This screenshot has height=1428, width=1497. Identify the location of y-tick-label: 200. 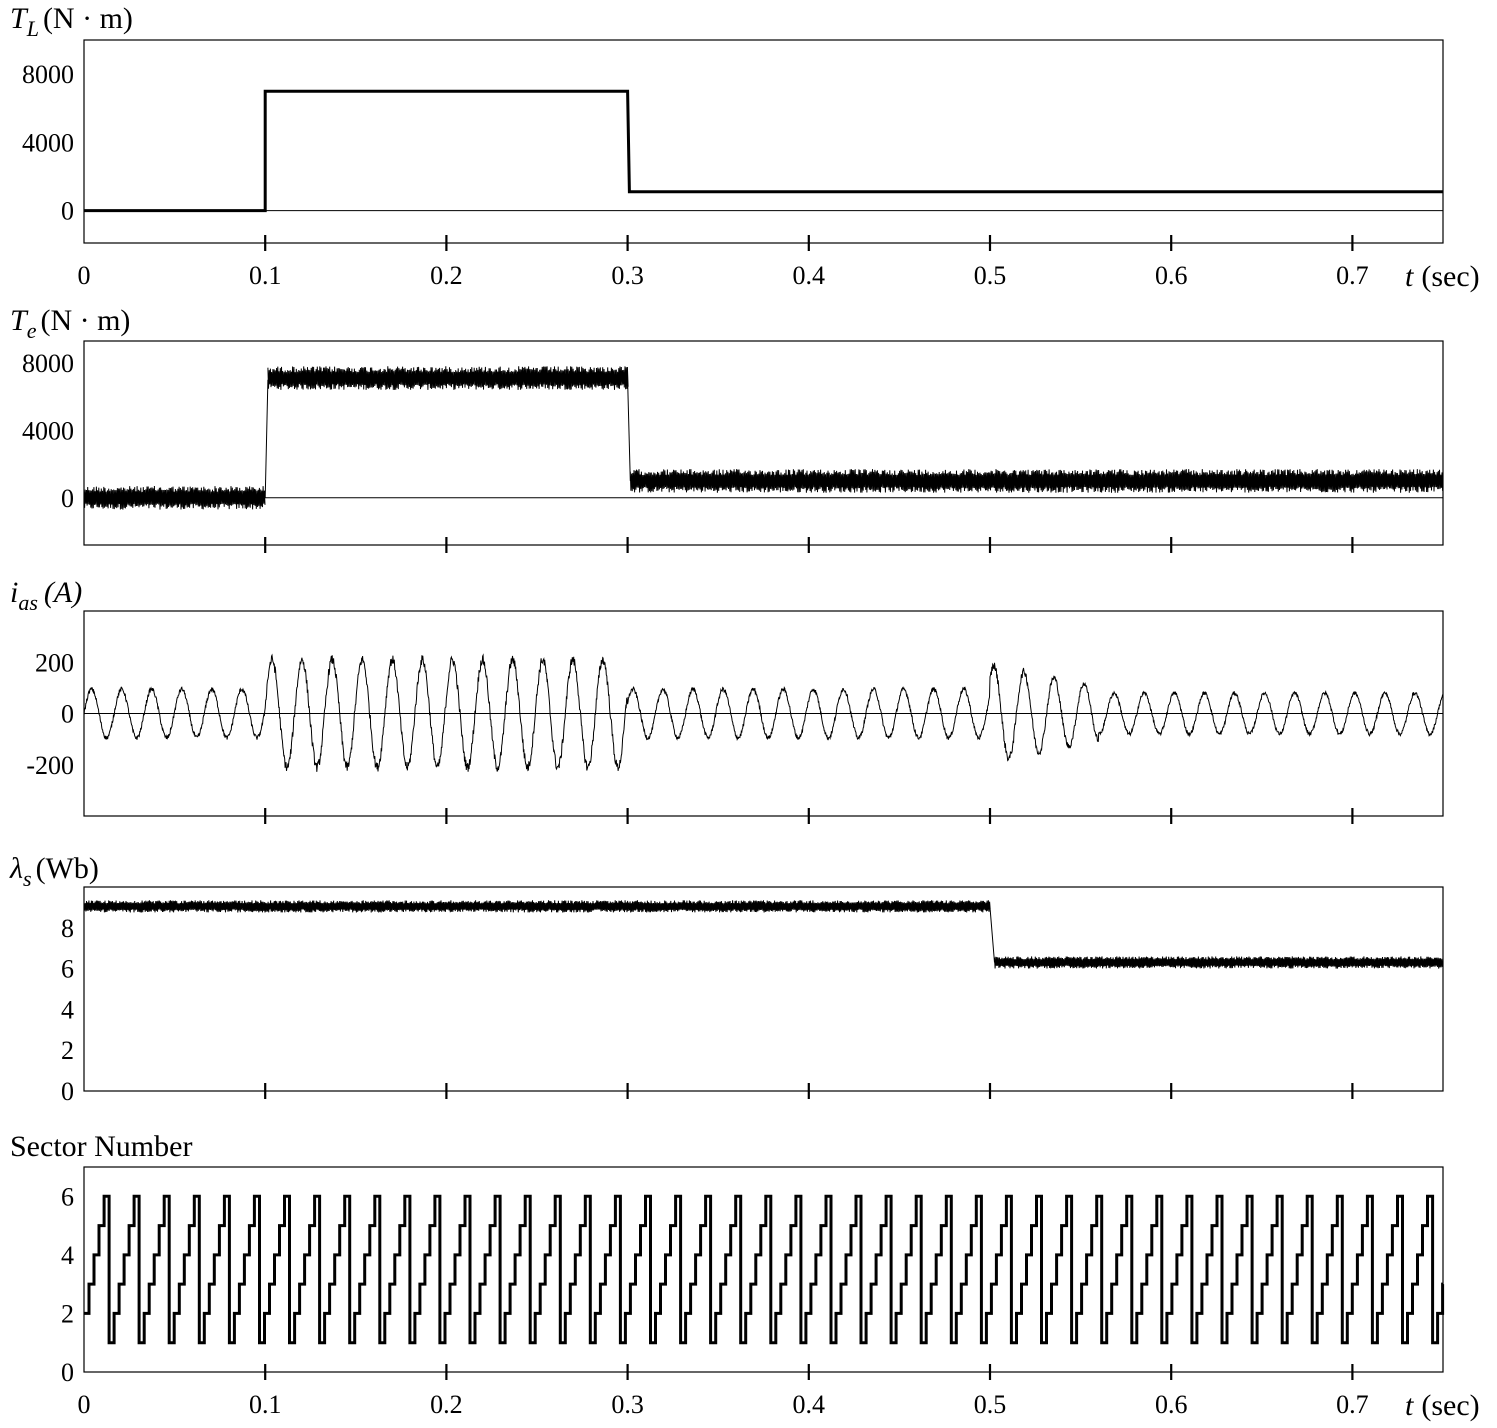
(54, 662).